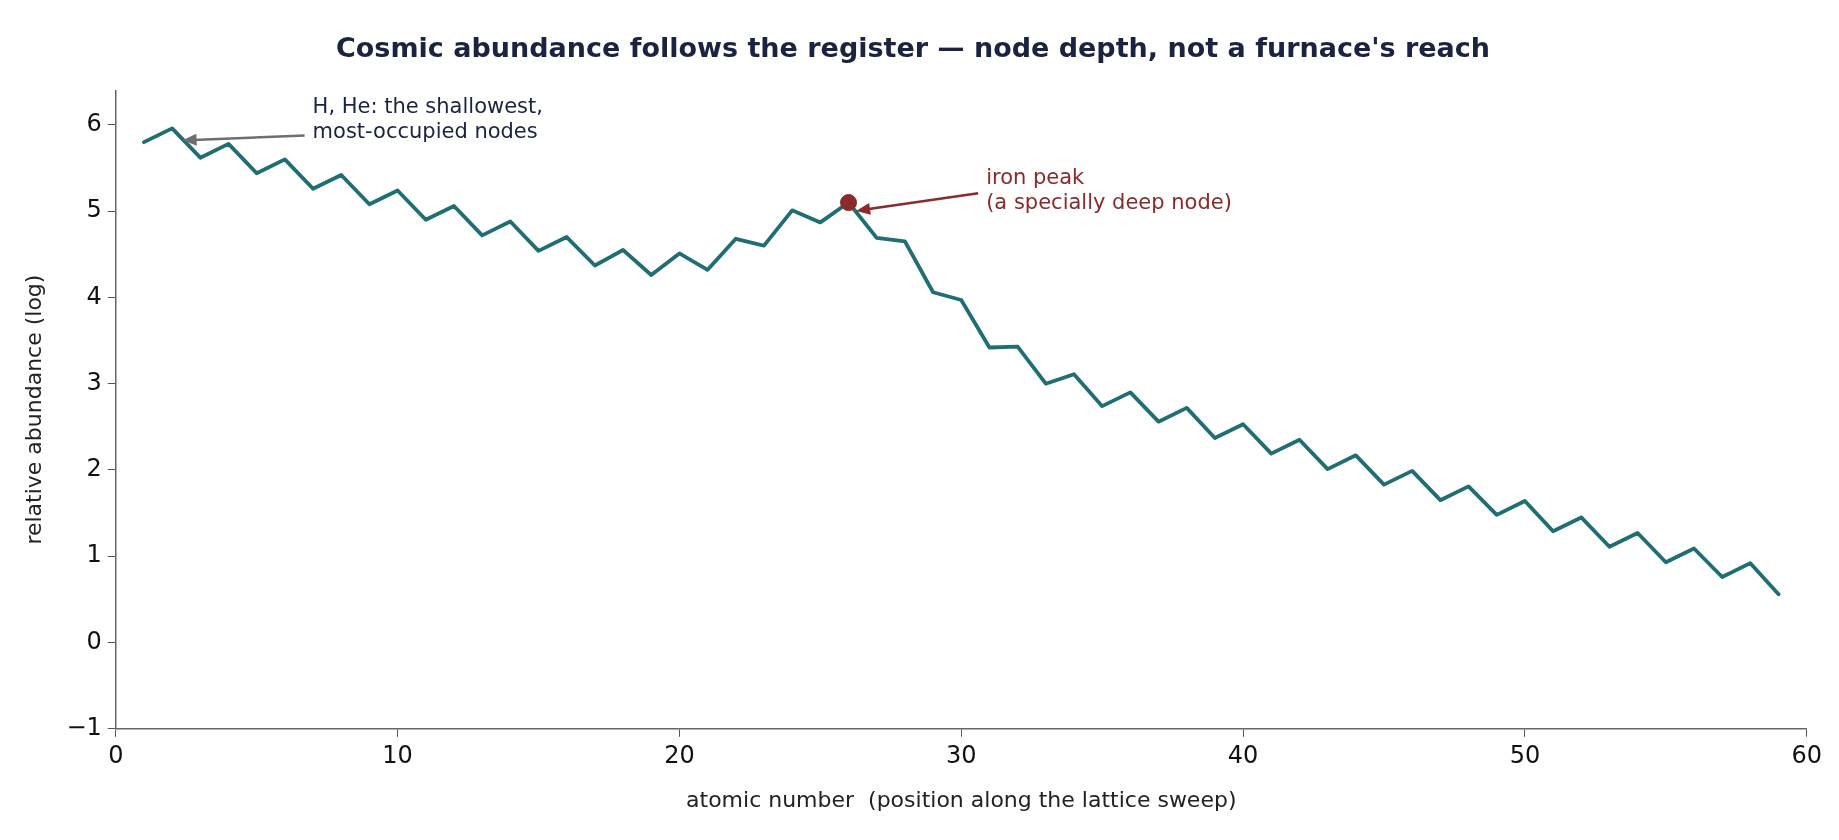 The width and height of the screenshot is (1839, 840). Describe the element at coordinates (961, 755) in the screenshot. I see `x-tick-label: 30` at that location.